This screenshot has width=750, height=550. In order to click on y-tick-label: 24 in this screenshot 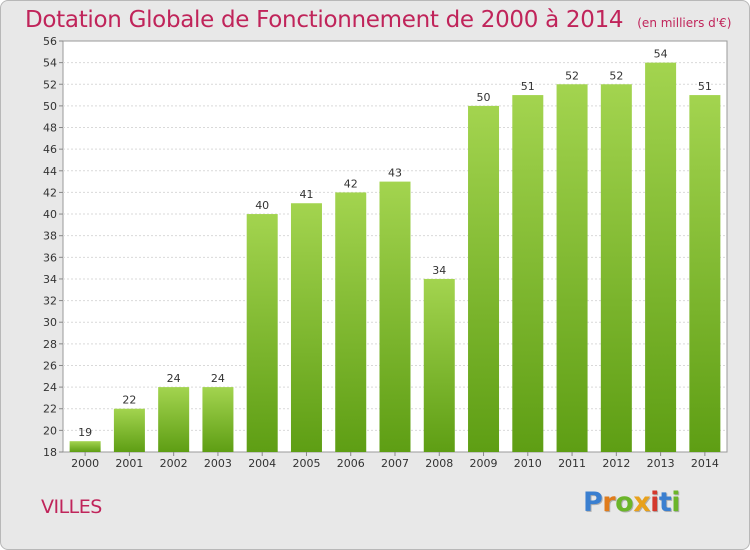, I will do `click(50, 387)`.